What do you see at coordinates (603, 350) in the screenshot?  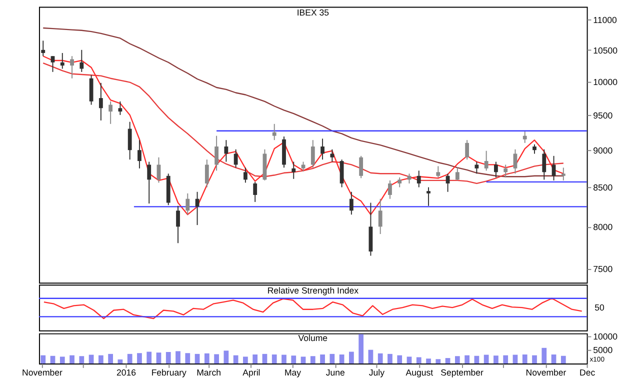 I see `y-tick-label: 5000` at bounding box center [603, 350].